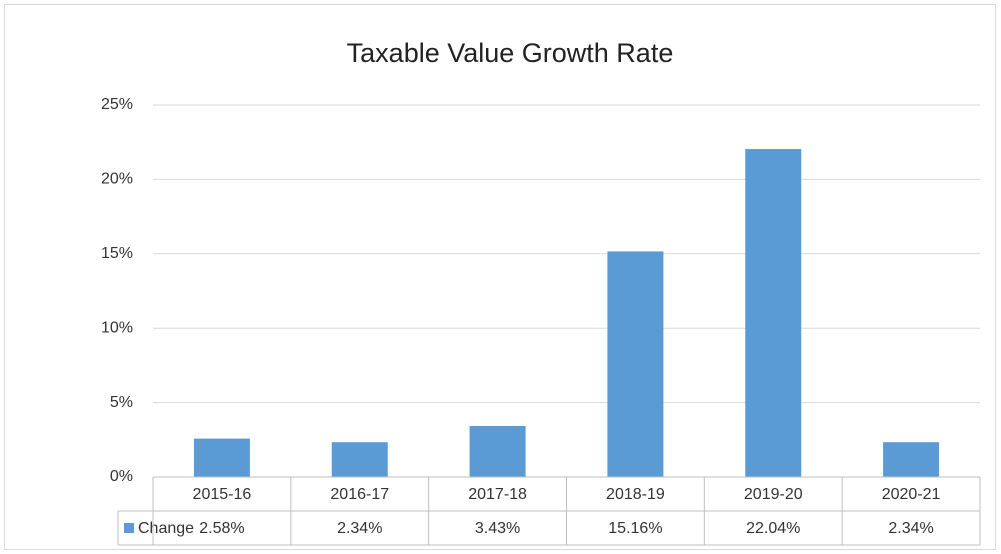 This screenshot has height=554, width=1001. What do you see at coordinates (497, 528) in the screenshot?
I see `table-value: 3.43%` at bounding box center [497, 528].